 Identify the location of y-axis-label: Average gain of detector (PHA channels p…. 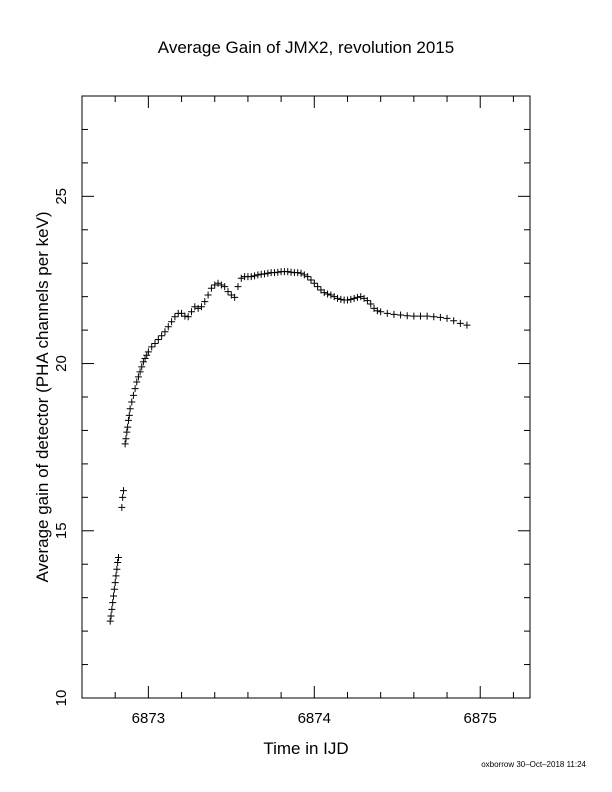
(42, 396).